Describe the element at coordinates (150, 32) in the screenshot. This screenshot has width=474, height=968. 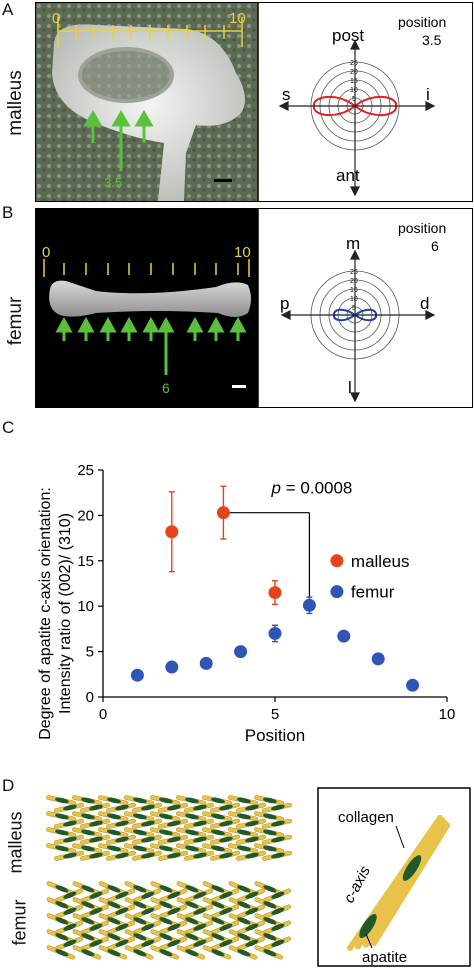
I see `malleus-ruler` at that location.